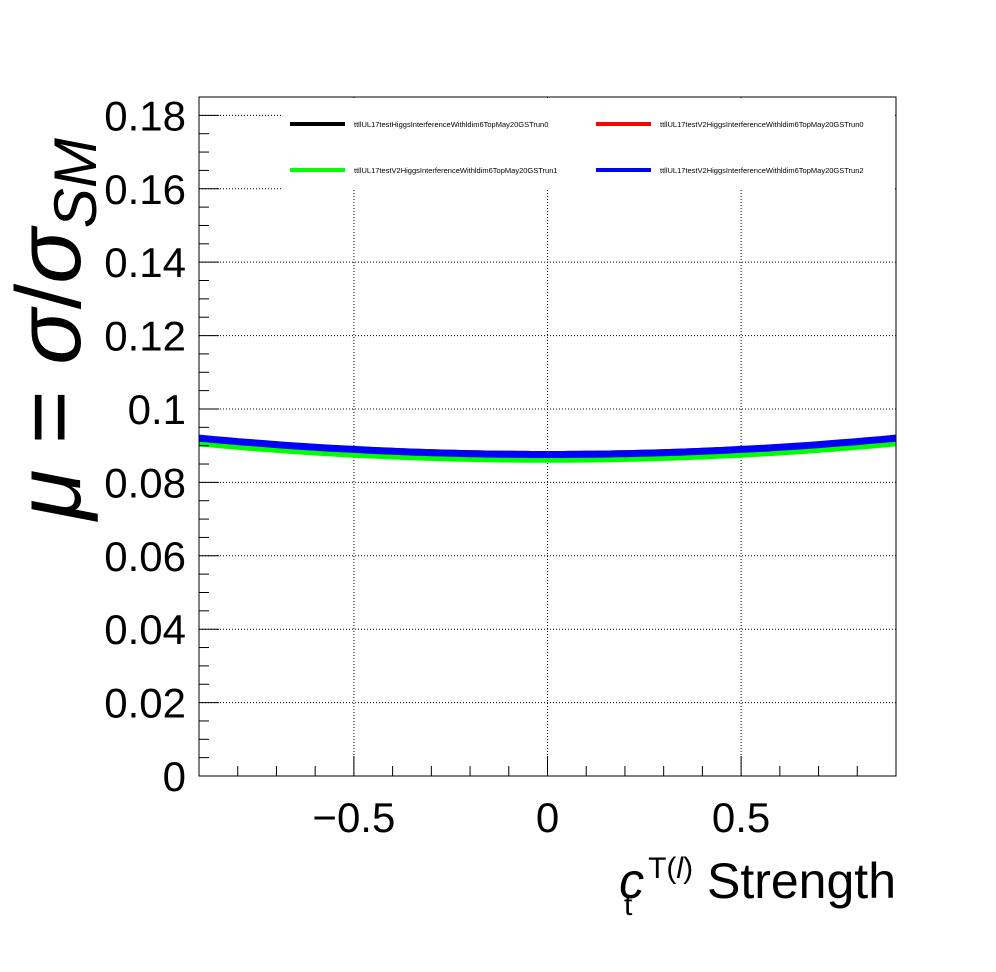  I want to click on y-tick-label: 0.02, so click(145, 703).